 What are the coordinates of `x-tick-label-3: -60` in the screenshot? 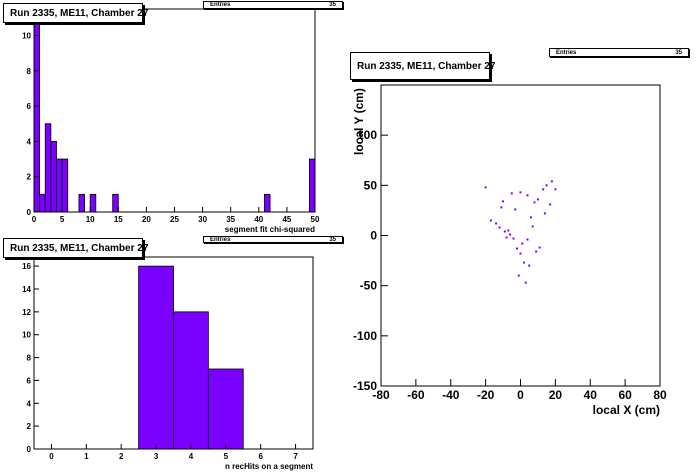 It's located at (416, 395).